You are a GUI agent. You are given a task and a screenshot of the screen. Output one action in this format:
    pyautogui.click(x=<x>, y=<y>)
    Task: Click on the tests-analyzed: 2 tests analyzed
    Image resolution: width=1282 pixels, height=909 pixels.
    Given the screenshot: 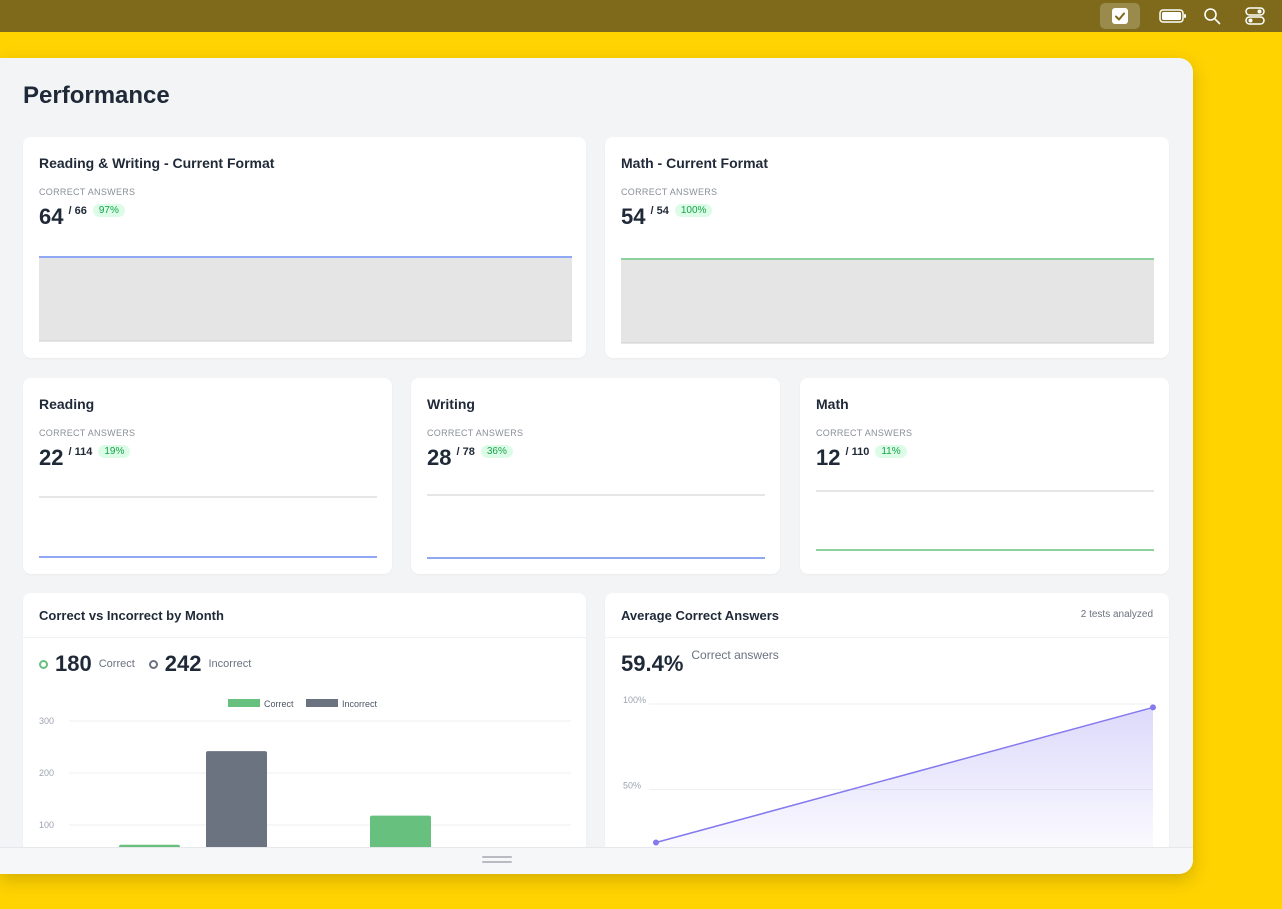 What is the action you would take?
    pyautogui.click(x=1116, y=614)
    